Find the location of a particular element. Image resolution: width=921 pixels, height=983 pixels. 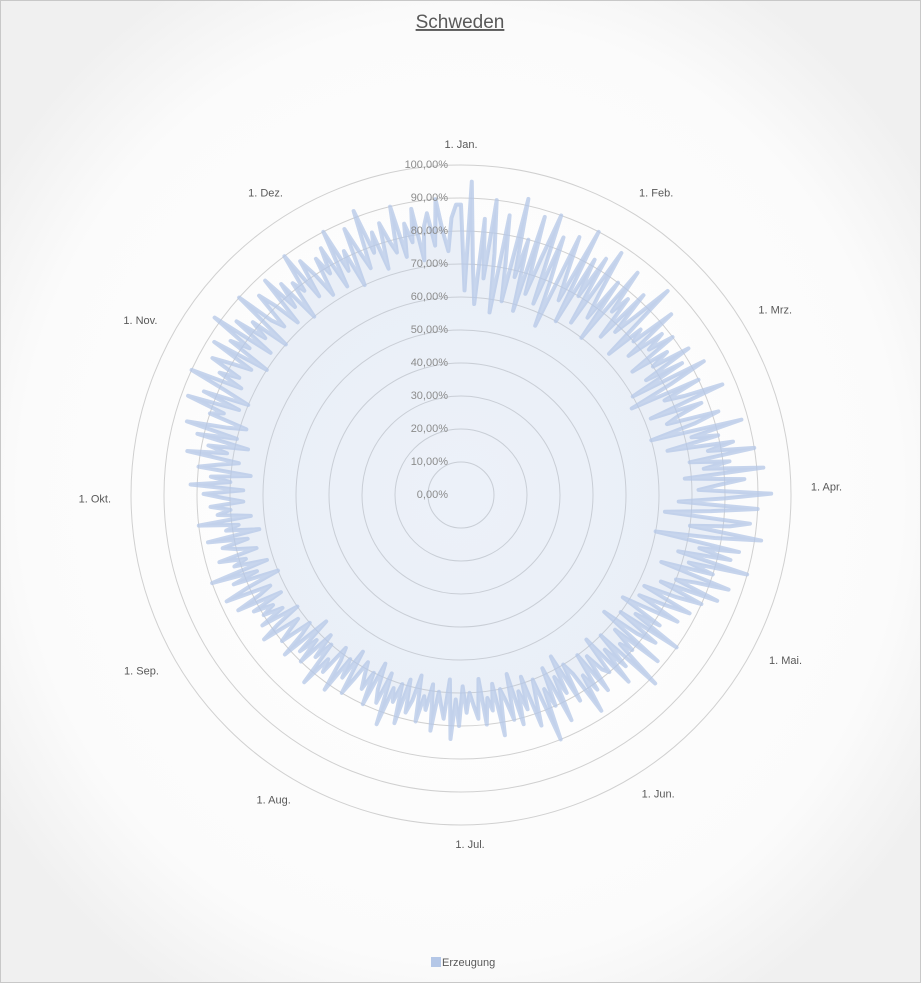

y-tick-label: 100,00% is located at coordinates (427, 165).